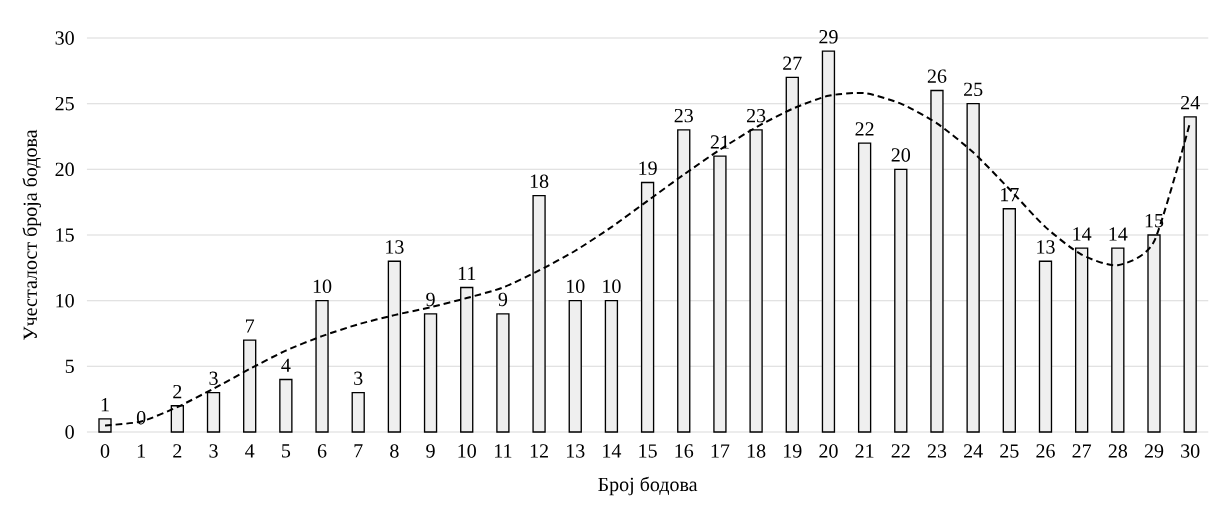  Describe the element at coordinates (467, 451) in the screenshot. I see `x-tick-label: 10` at that location.